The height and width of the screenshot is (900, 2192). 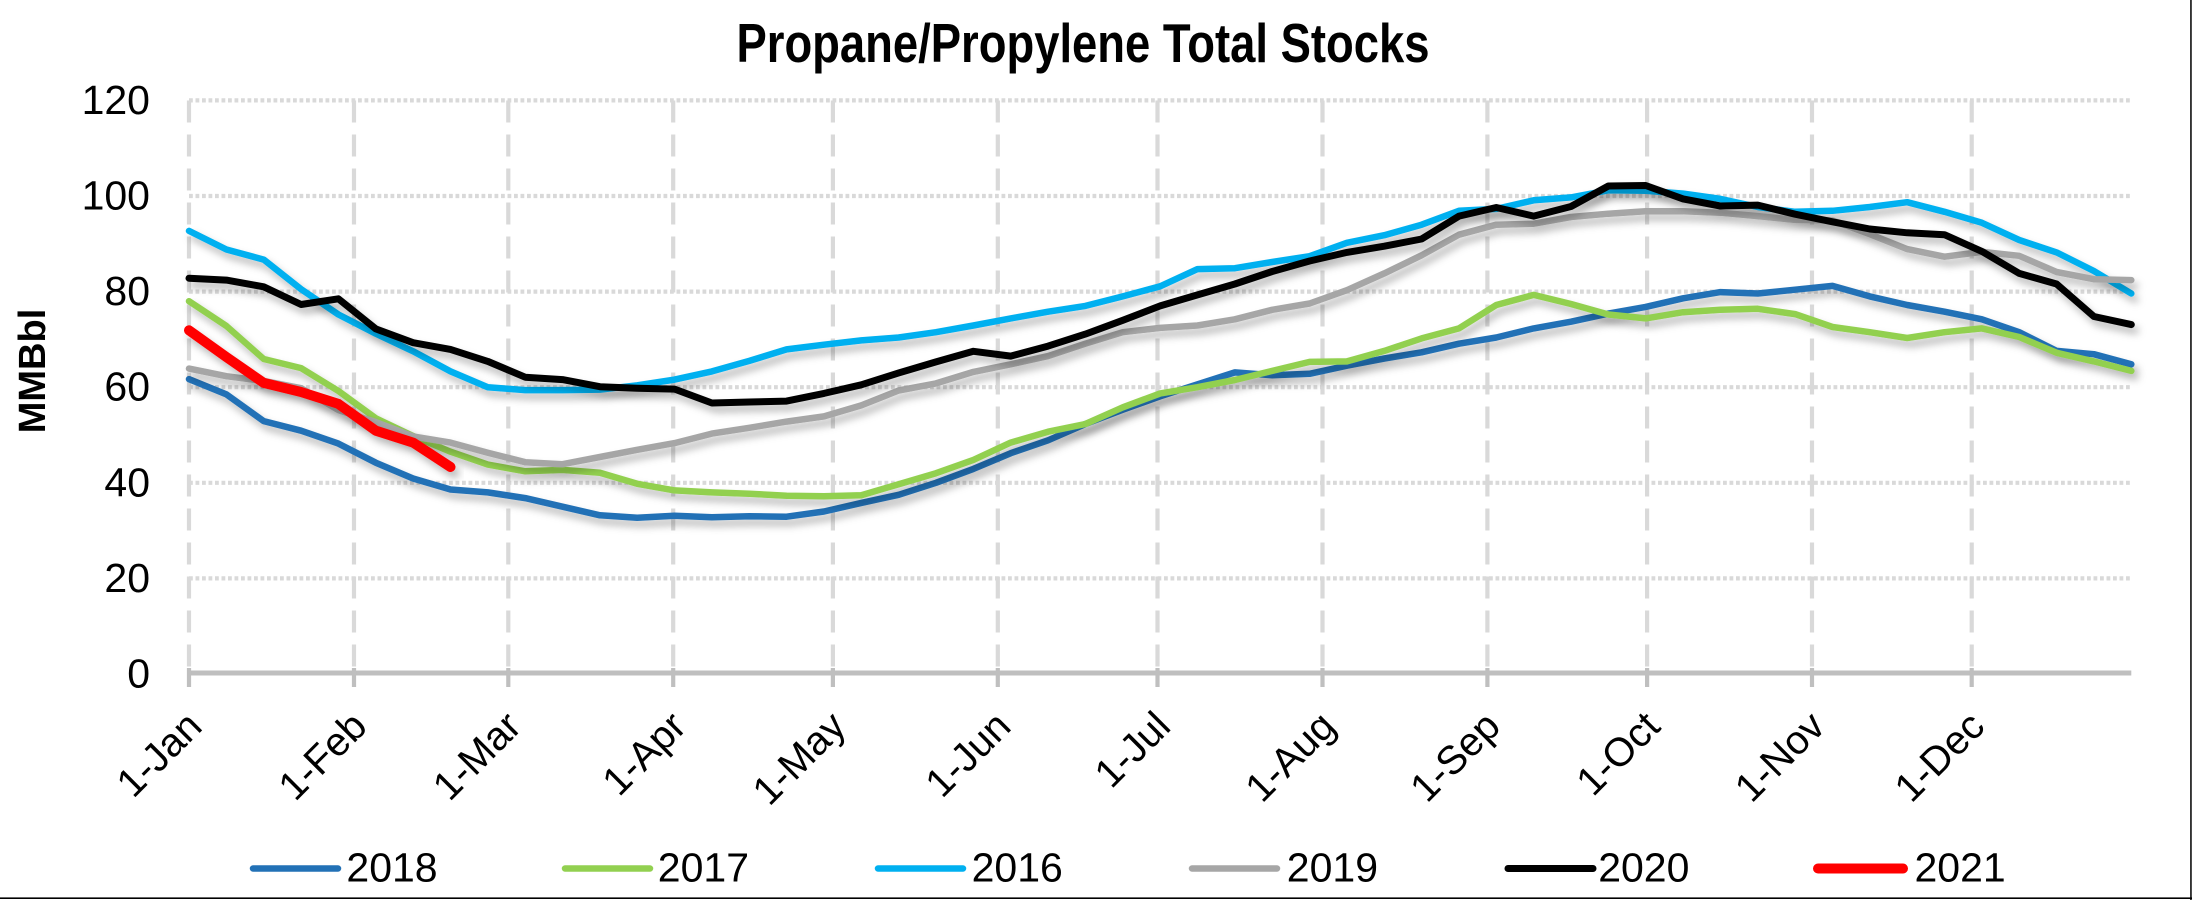 I want to click on svg-text: 1-Sep, so click(x=1455, y=757).